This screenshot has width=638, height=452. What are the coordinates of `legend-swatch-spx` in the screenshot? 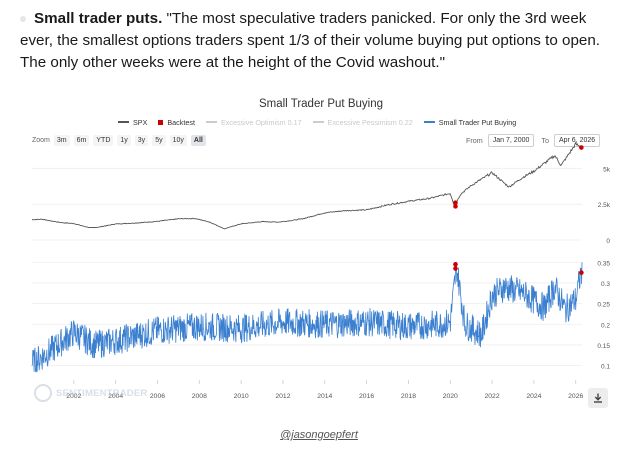 It's located at (123, 122).